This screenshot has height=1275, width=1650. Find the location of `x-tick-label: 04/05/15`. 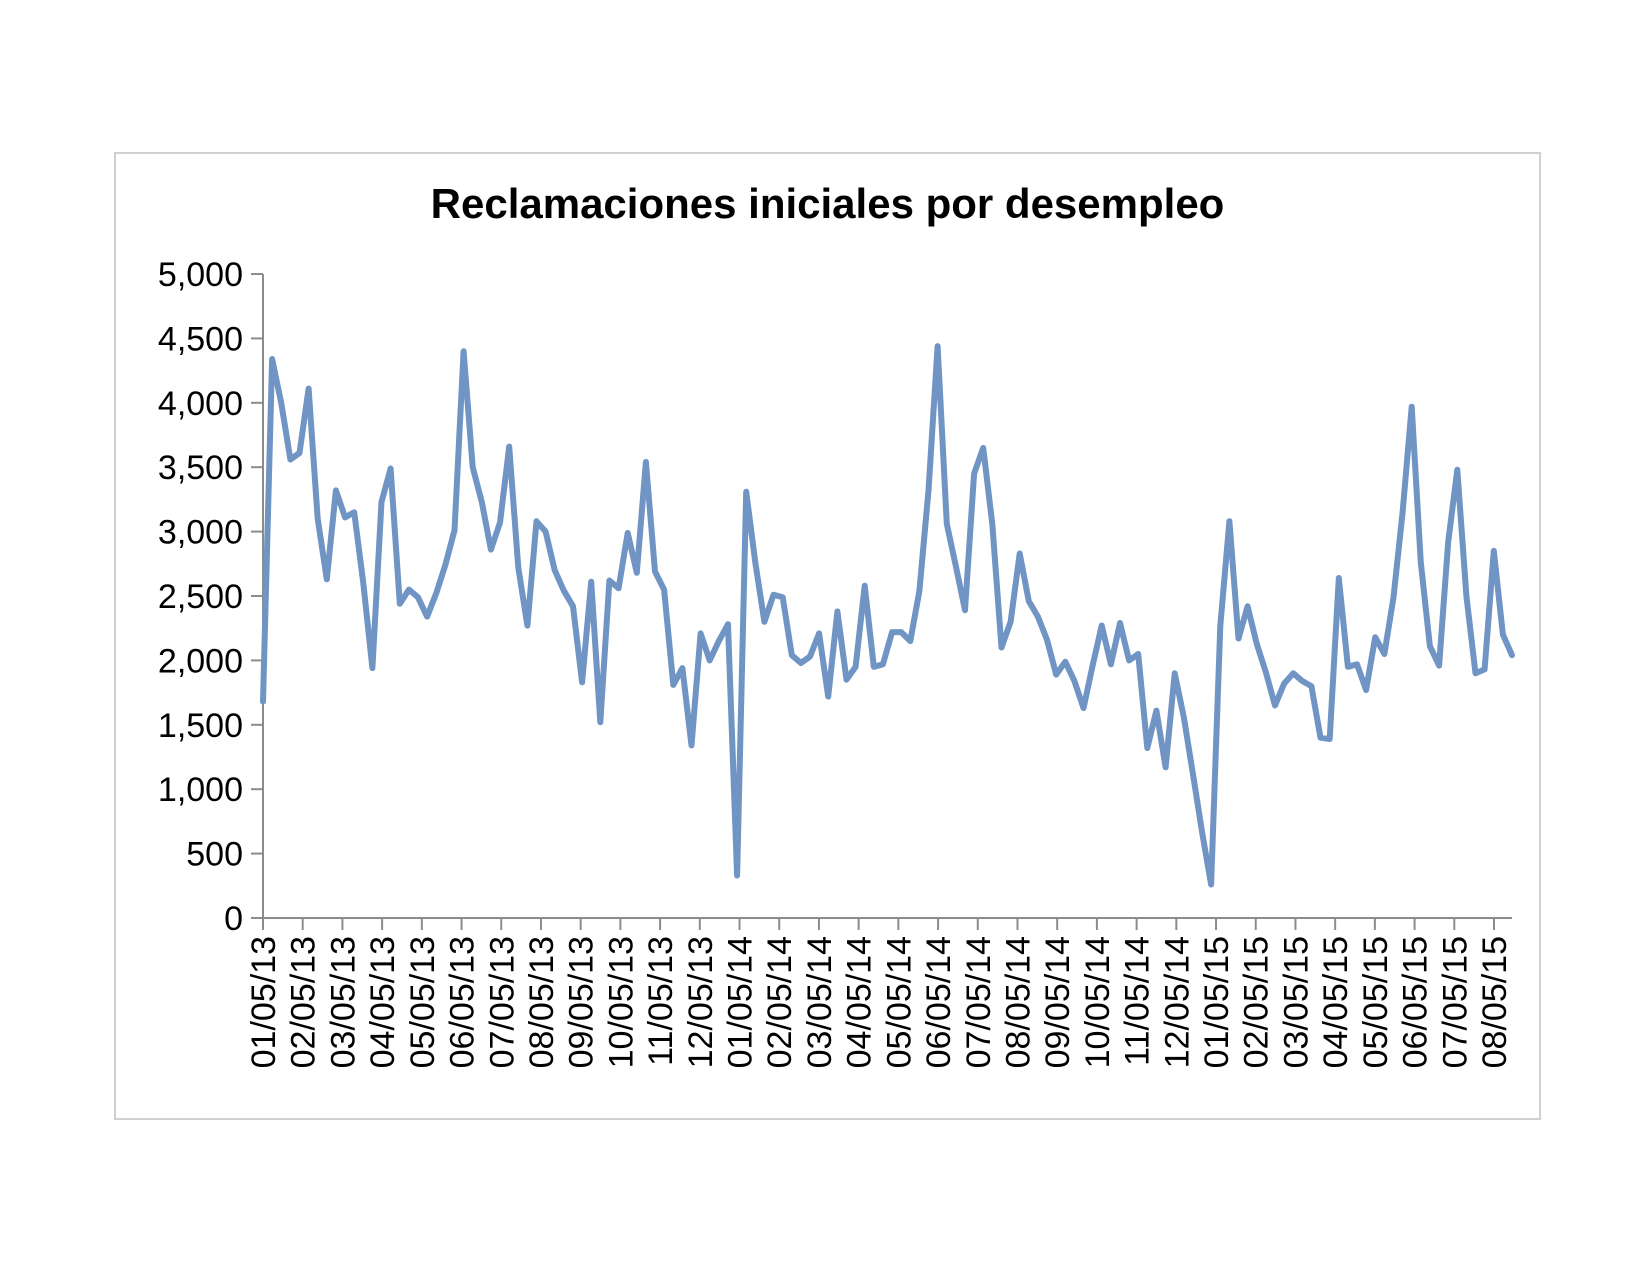

x-tick-label: 04/05/15 is located at coordinates (1336, 1002).